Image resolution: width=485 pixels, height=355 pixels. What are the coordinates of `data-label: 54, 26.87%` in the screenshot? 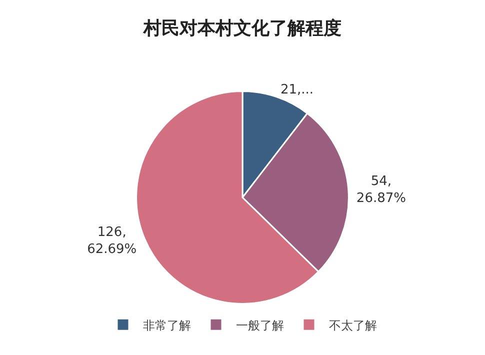 It's located at (381, 190).